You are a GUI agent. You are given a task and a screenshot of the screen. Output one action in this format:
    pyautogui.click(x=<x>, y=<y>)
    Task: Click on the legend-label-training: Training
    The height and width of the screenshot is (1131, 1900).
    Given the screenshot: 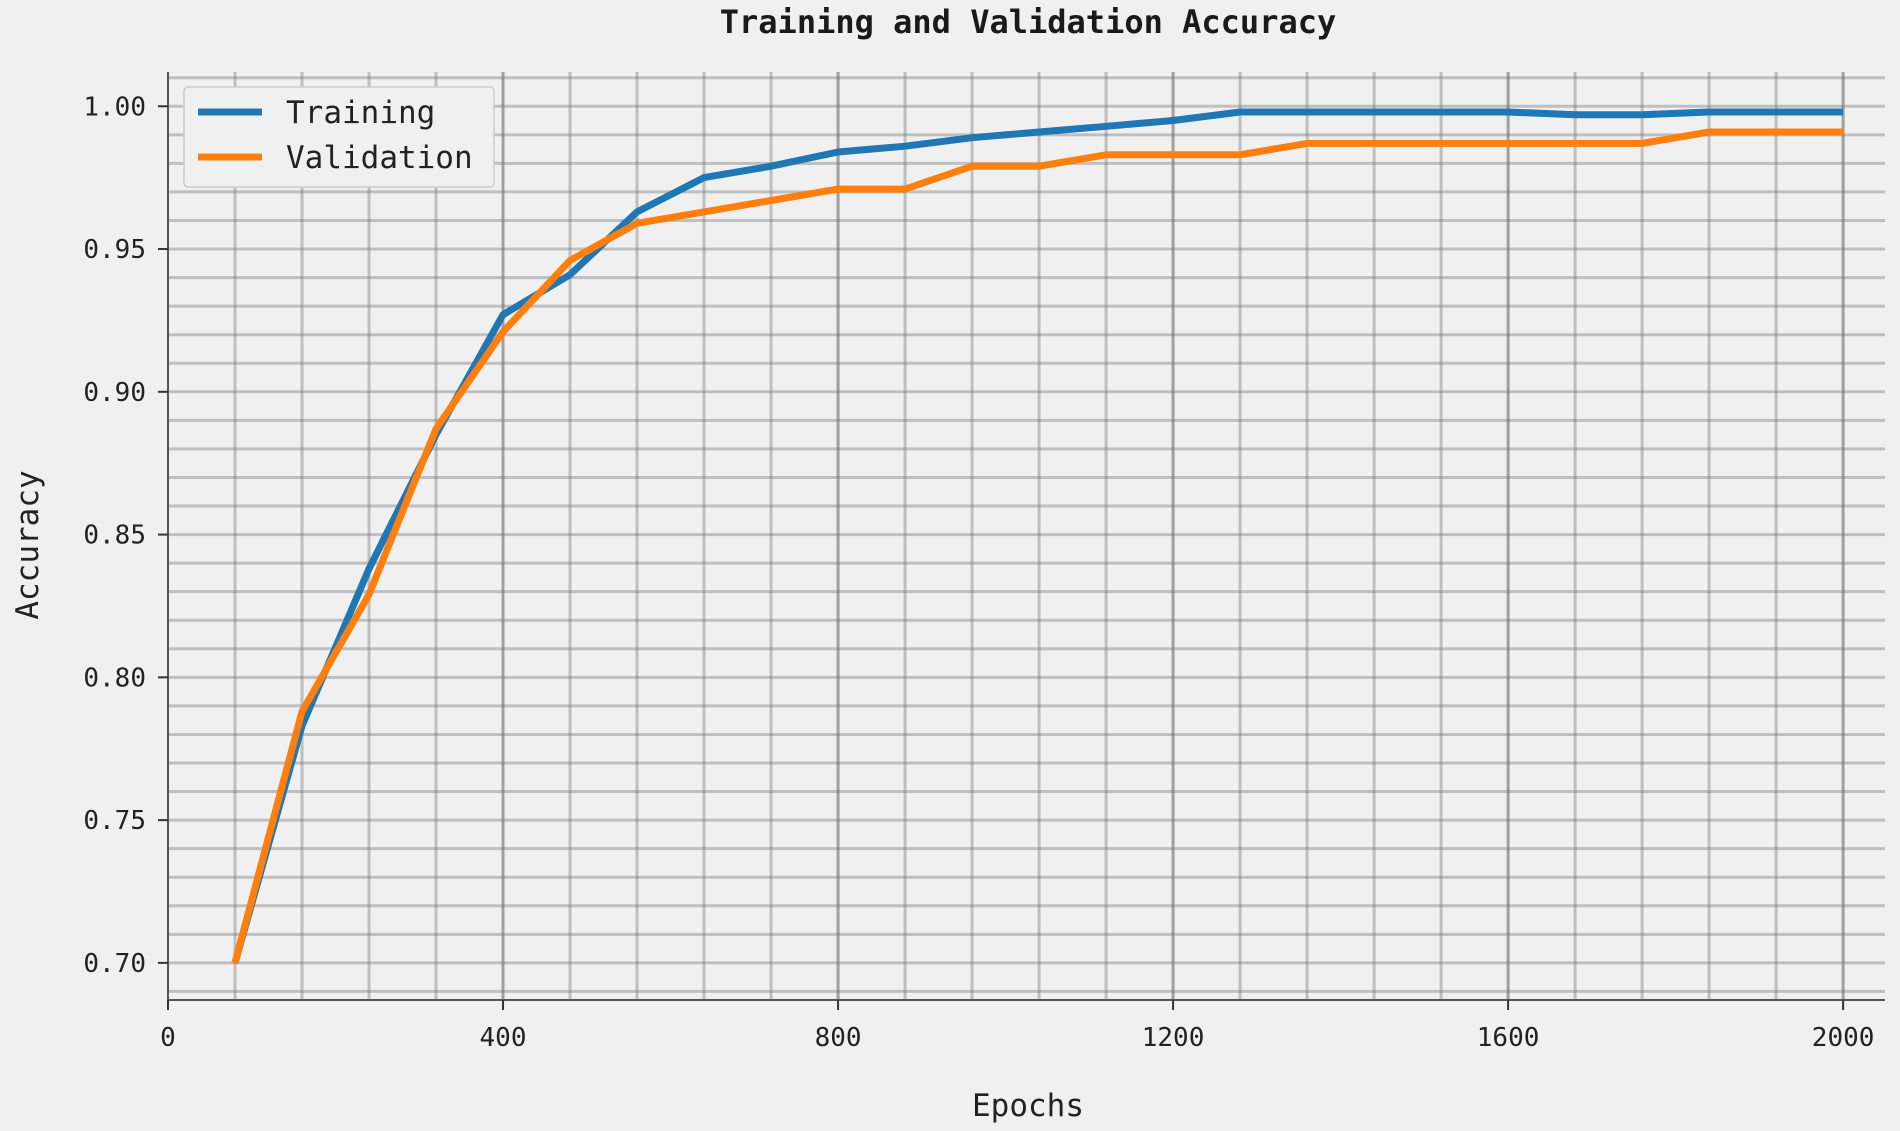 What is the action you would take?
    pyautogui.click(x=360, y=113)
    